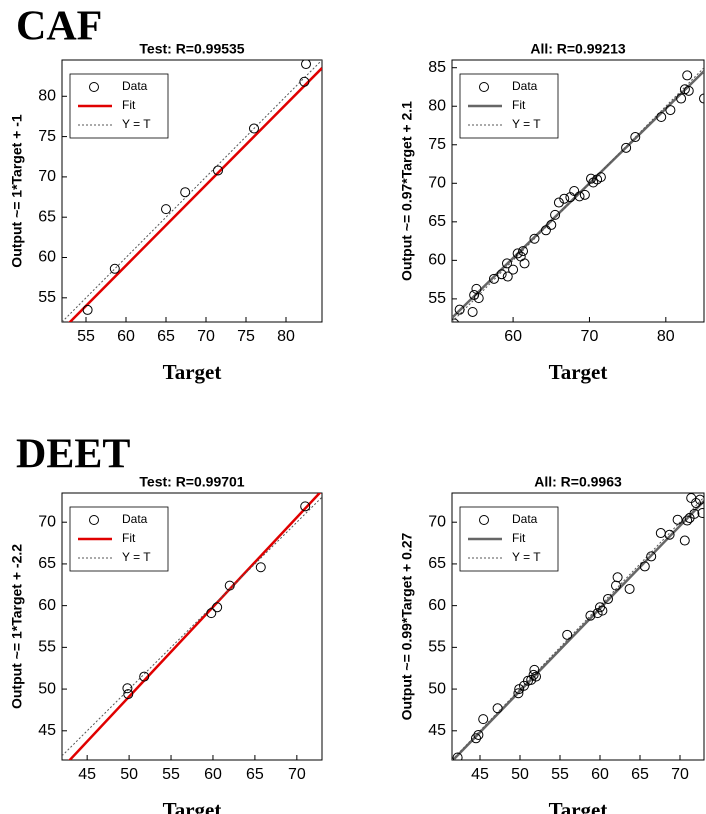 The width and height of the screenshot is (706, 814). What do you see at coordinates (47, 136) in the screenshot?
I see `y-tick-label: 75` at bounding box center [47, 136].